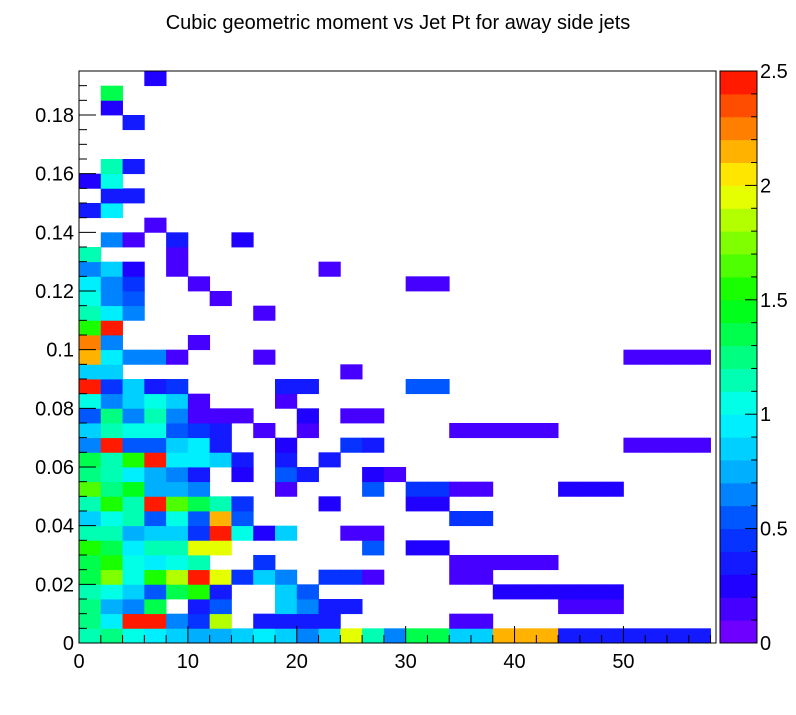  What do you see at coordinates (774, 301) in the screenshot?
I see `color-scale-label: 1.5` at bounding box center [774, 301].